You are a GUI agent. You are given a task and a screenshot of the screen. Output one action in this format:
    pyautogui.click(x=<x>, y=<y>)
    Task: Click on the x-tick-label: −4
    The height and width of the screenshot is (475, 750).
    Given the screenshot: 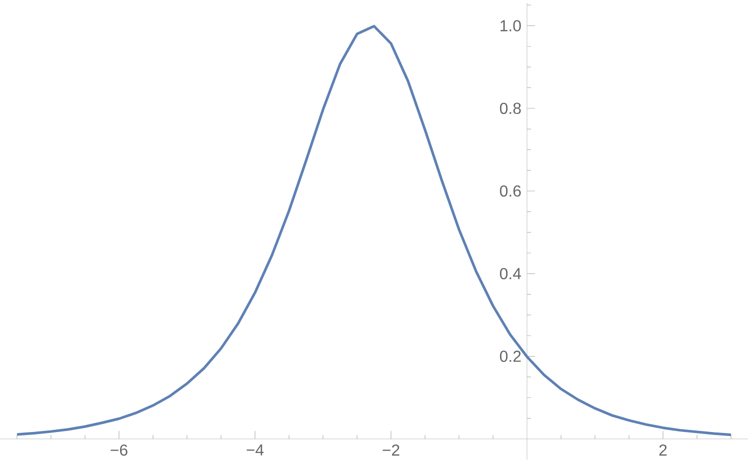 What is the action you would take?
    pyautogui.click(x=255, y=450)
    